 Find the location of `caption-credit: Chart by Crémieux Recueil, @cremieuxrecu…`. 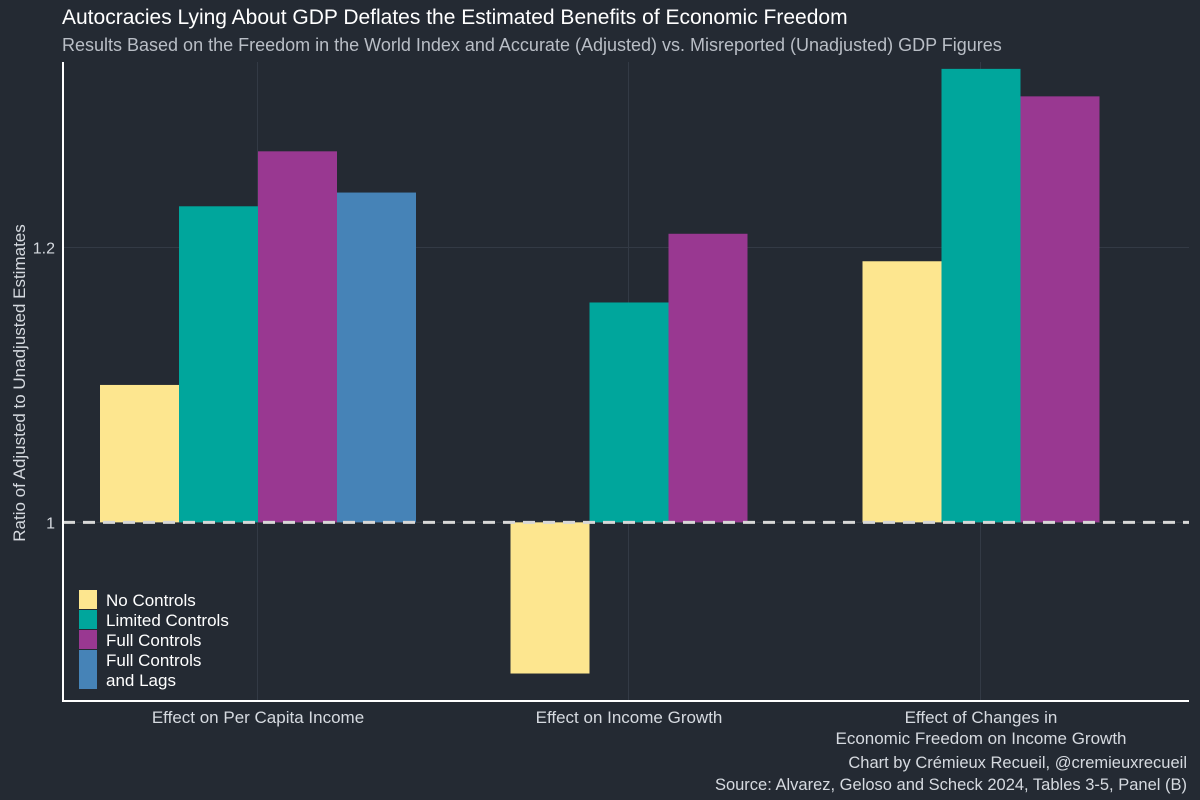

caption-credit: Chart by Crémieux Recueil, @cremieuxrecu… is located at coordinates (1017, 763).